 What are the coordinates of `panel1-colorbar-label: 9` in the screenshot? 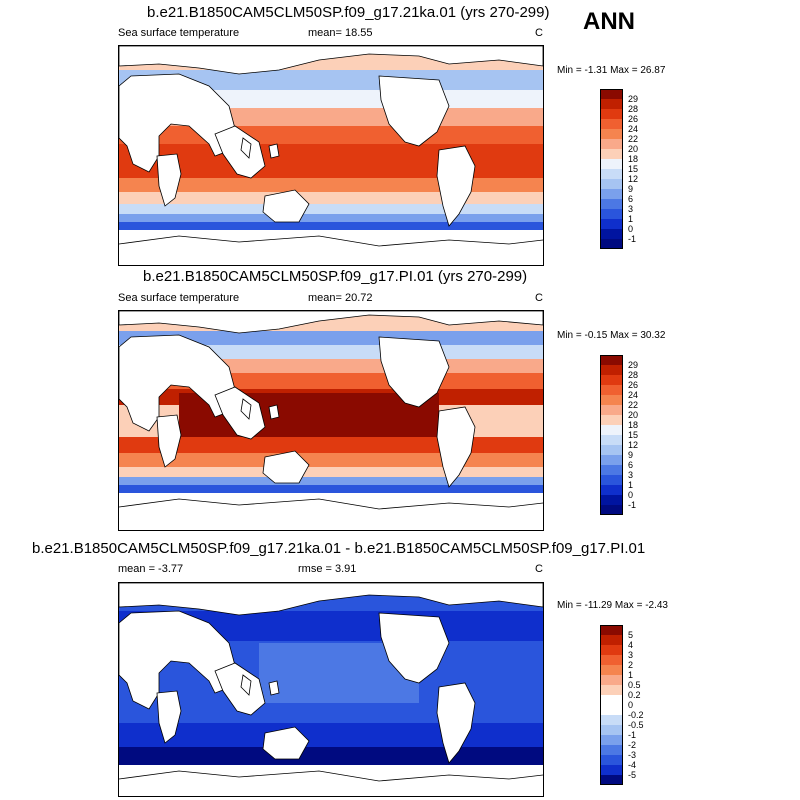 It's located at (631, 189).